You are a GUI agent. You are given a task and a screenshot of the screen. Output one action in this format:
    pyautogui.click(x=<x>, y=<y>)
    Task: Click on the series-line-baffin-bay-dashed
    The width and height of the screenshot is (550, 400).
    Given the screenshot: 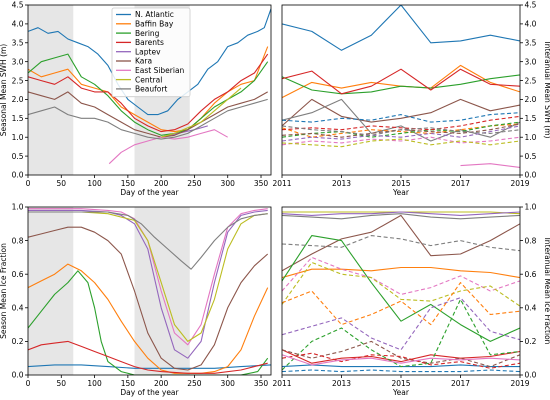 What is the action you would take?
    pyautogui.click(x=401, y=130)
    